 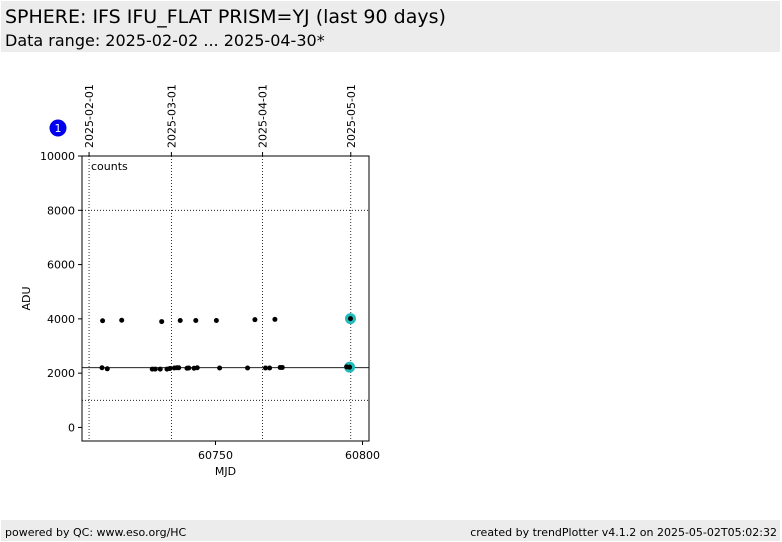 I want to click on x-tick-label: 60750, so click(x=215, y=455).